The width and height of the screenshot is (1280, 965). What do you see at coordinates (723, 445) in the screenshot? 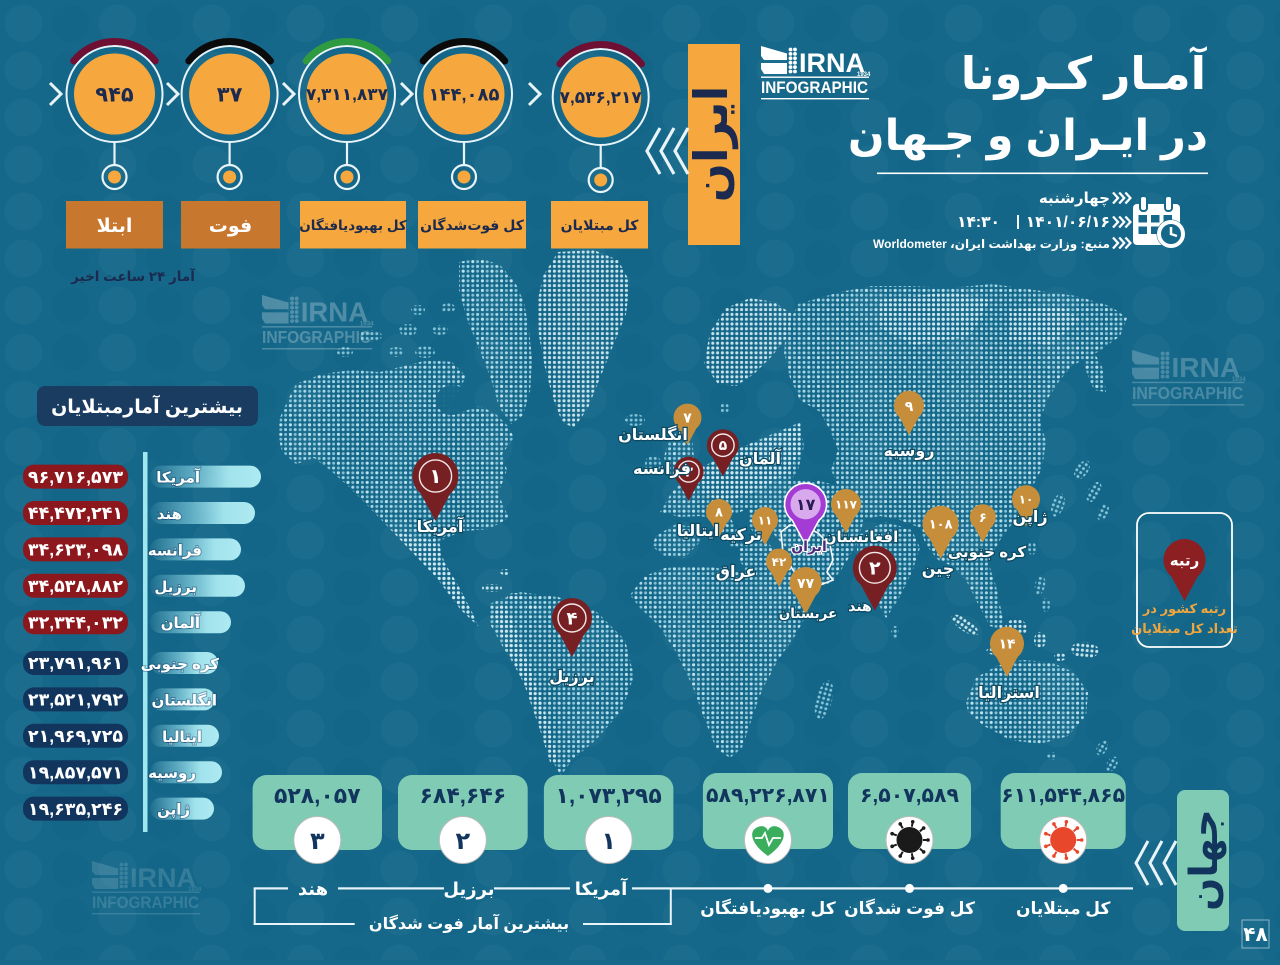
I see `svg-text: ۵` at bounding box center [723, 445].